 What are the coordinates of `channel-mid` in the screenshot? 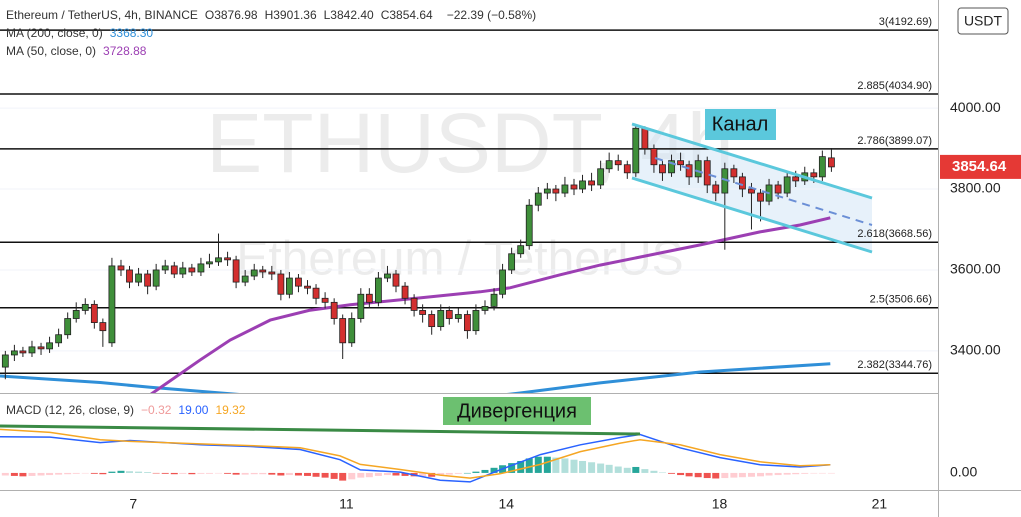 It's located at (763, 191).